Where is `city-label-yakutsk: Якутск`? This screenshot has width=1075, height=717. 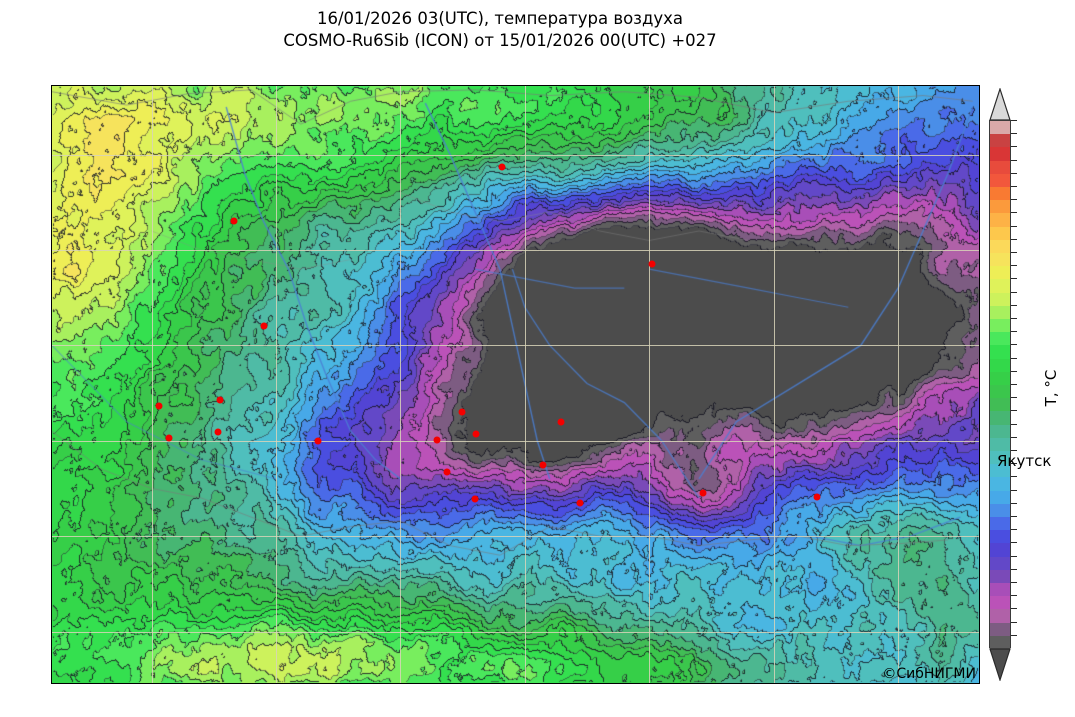 city-label-yakutsk: Якутск is located at coordinates (1024, 461).